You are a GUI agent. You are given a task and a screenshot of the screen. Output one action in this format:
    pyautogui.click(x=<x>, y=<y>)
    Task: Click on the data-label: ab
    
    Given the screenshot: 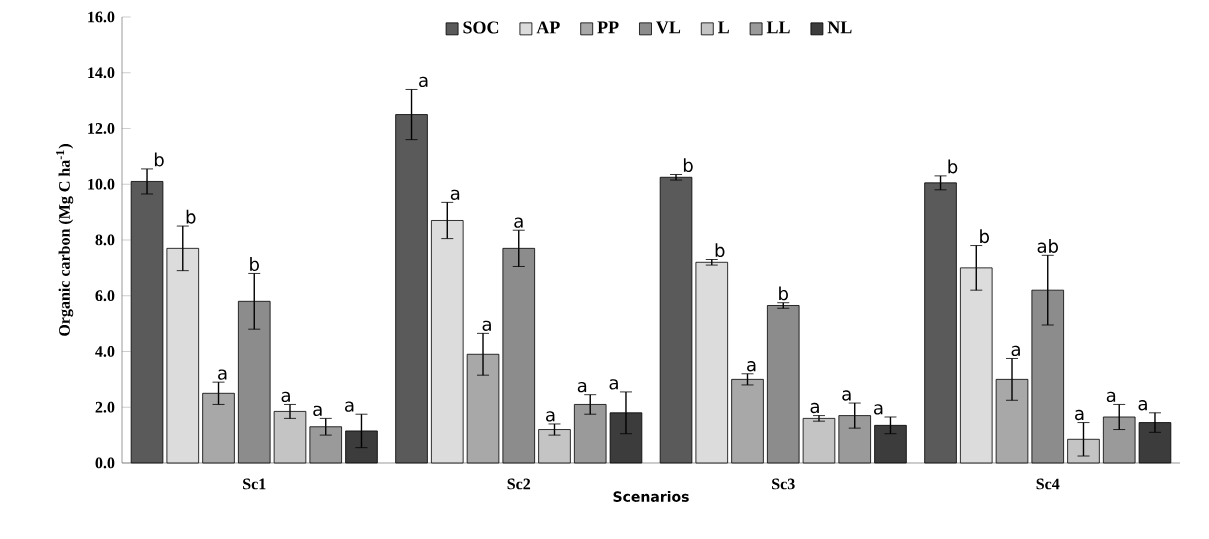 What is the action you would take?
    pyautogui.click(x=1047, y=245)
    